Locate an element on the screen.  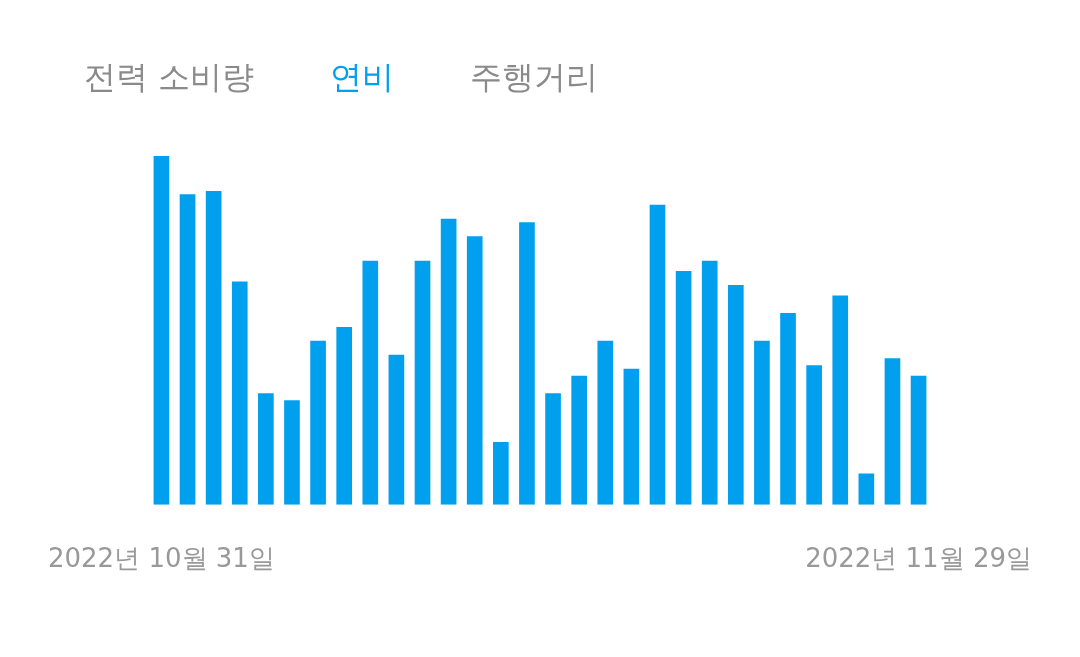
text: 주행거리 is located at coordinates (534, 77).